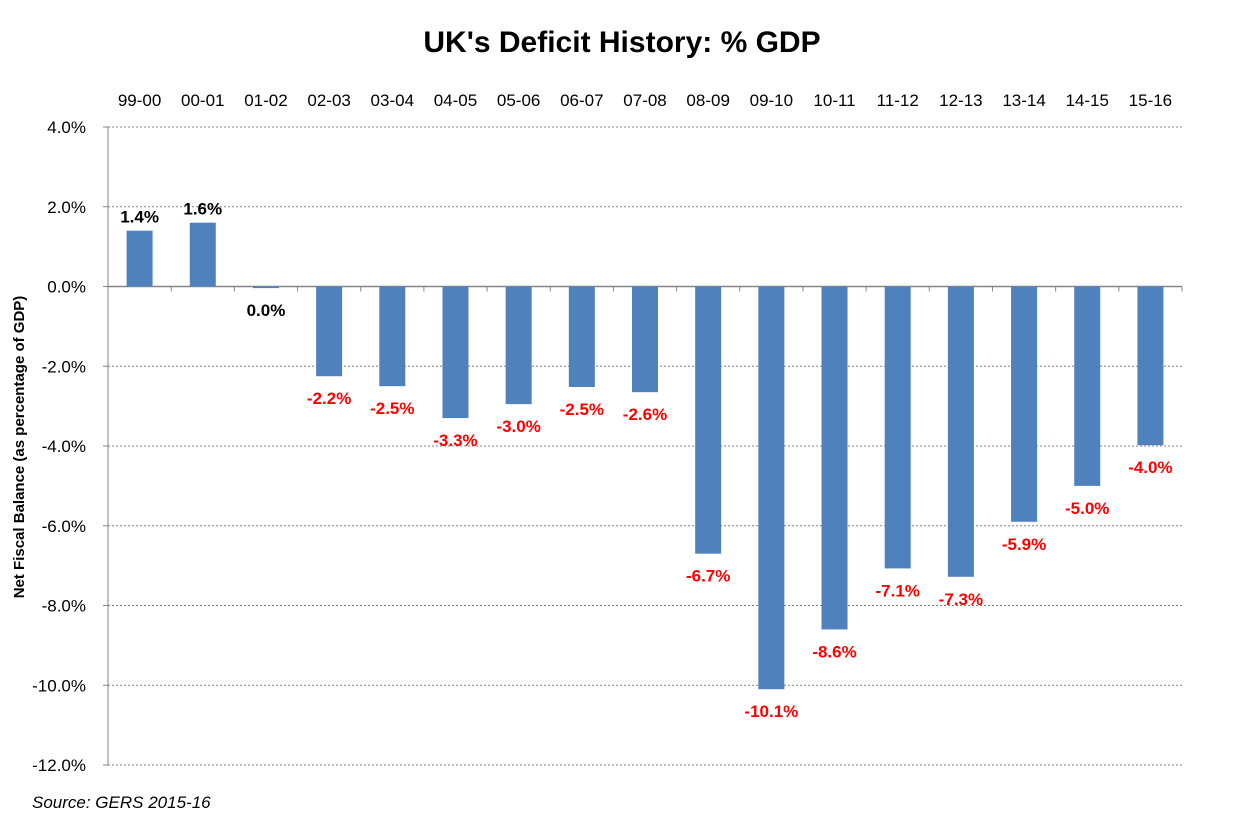 The width and height of the screenshot is (1244, 836). I want to click on y-tick-label: -2.0%, so click(64, 366).